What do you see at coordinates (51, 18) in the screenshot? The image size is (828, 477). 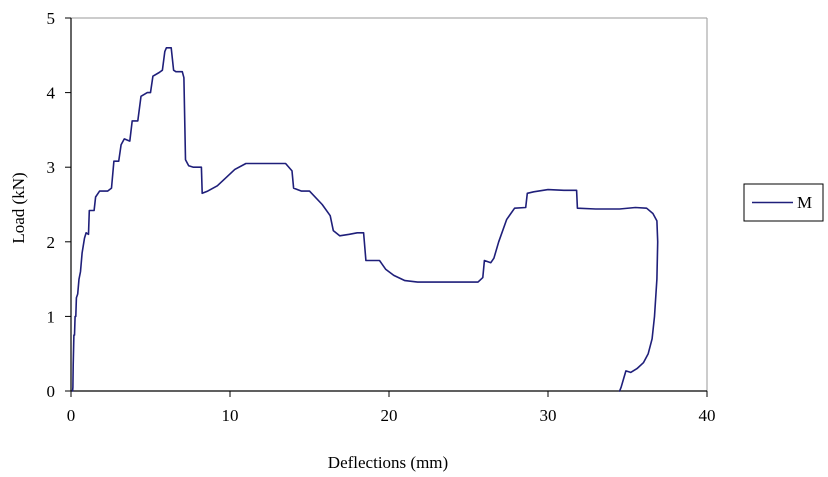 I see `y-tick-label: 5` at bounding box center [51, 18].